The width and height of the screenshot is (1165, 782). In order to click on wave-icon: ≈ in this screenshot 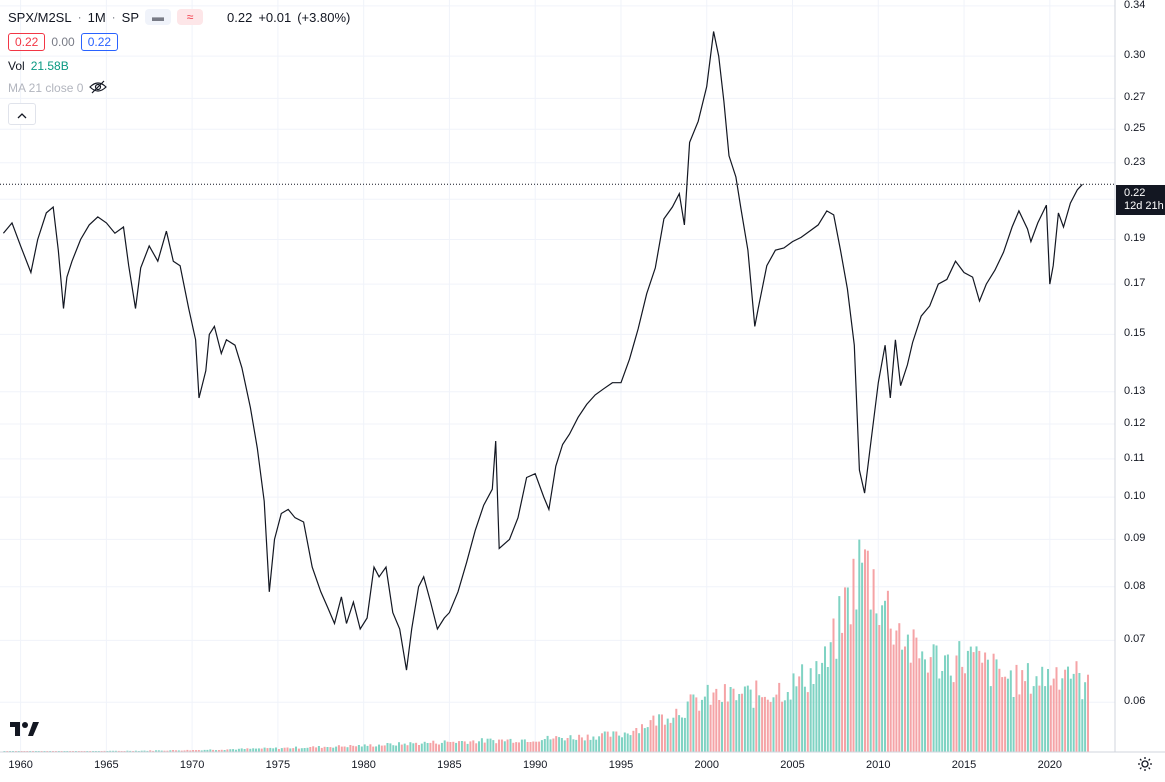, I will do `click(190, 17)`.